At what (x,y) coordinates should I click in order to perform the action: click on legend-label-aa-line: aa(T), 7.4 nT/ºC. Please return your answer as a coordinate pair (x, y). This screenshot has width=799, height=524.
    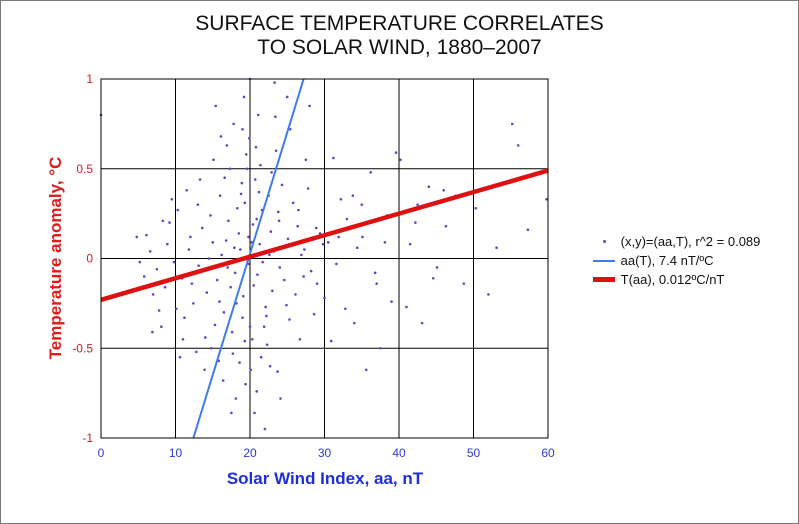
    Looking at the image, I should click on (667, 260).